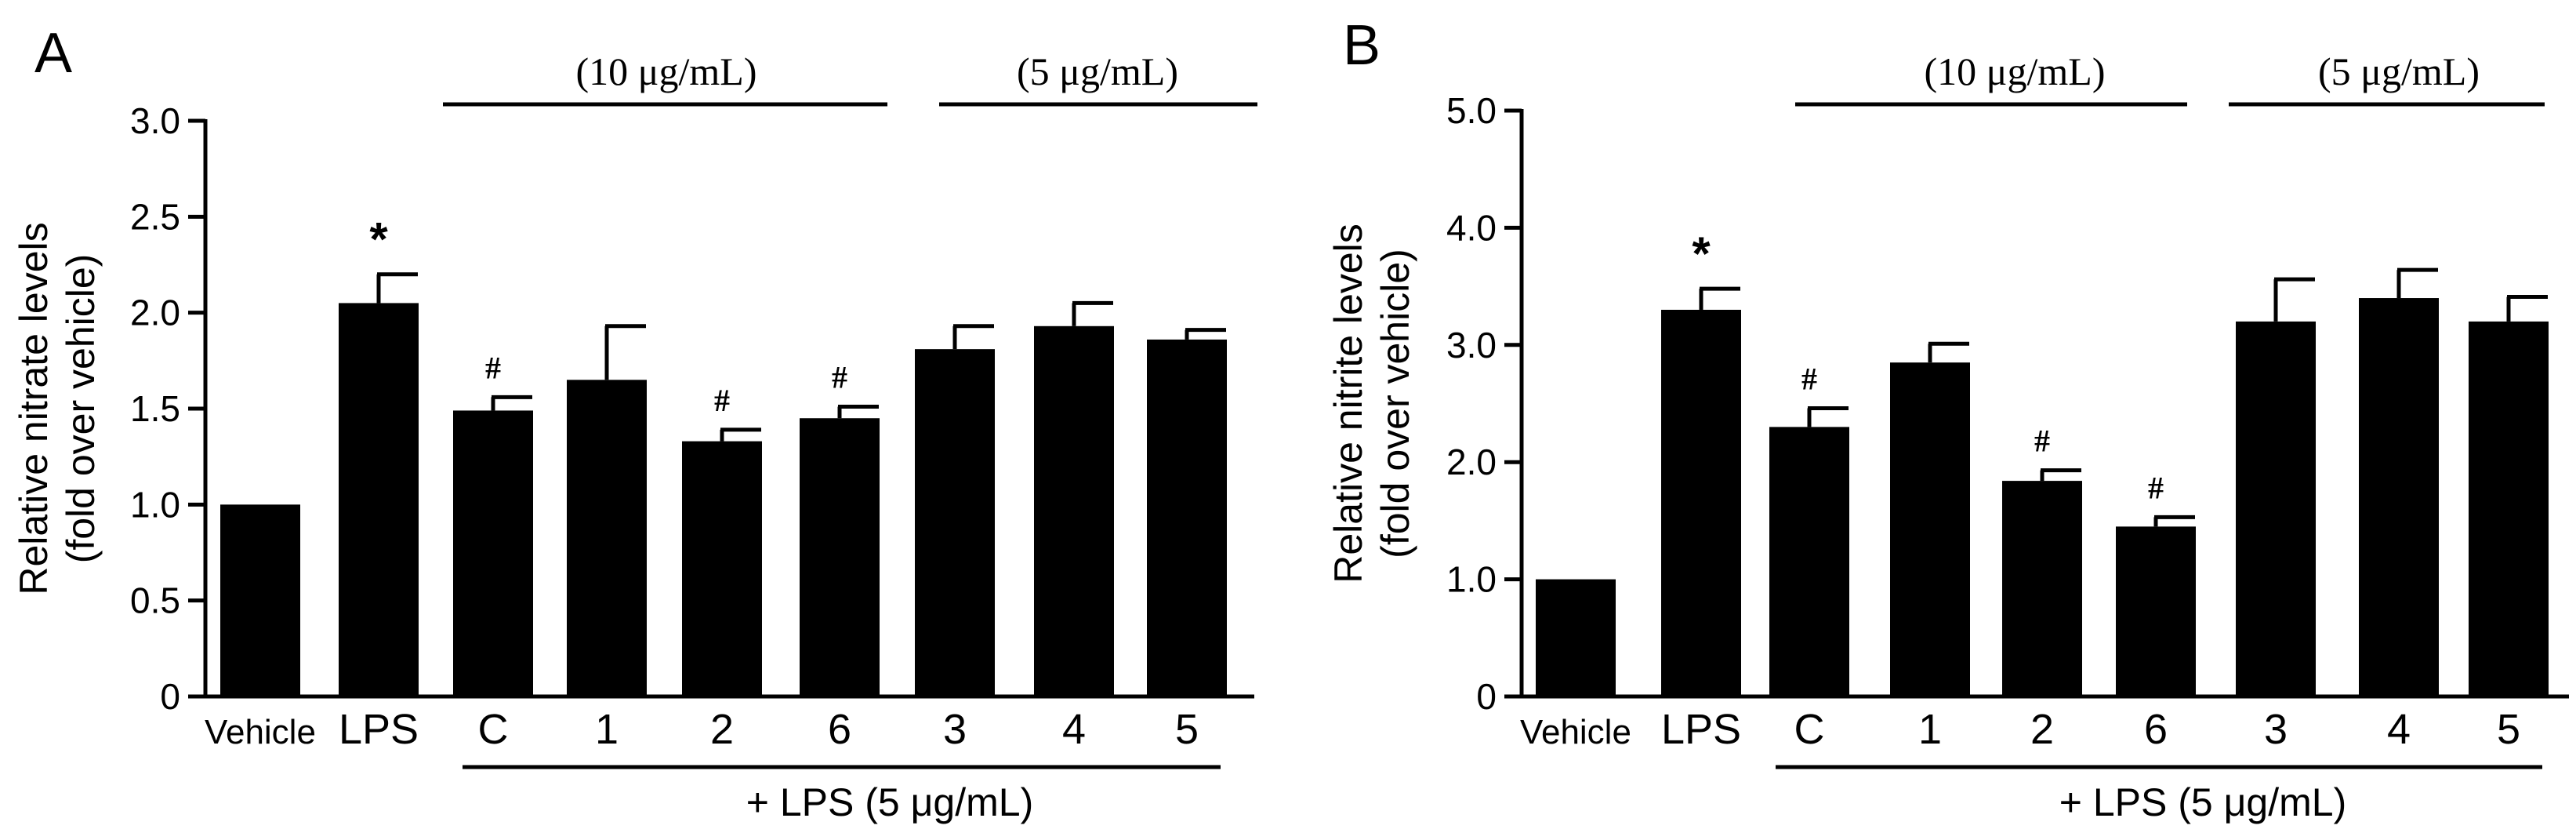  What do you see at coordinates (155, 408) in the screenshot?
I see `y-tick-label: 1.5` at bounding box center [155, 408].